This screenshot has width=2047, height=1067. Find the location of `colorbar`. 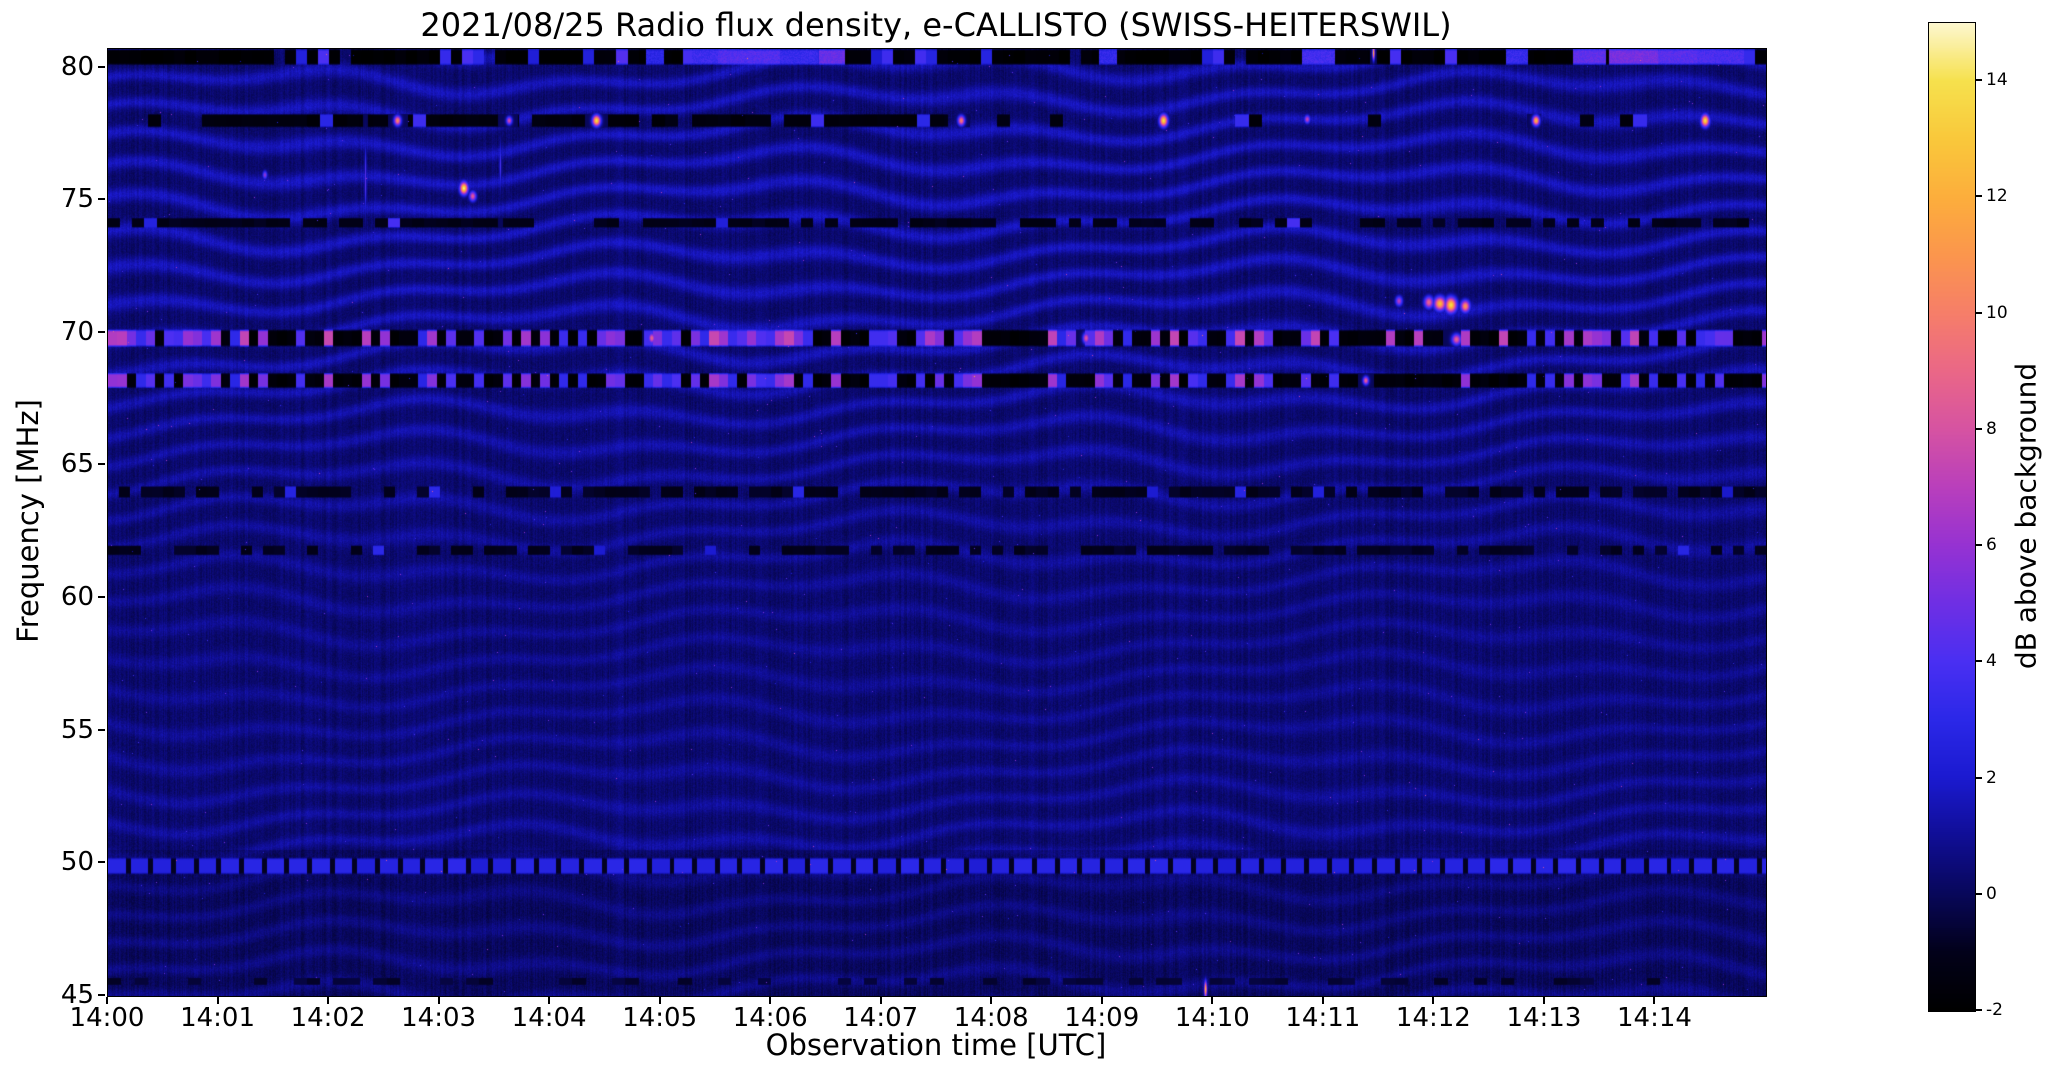

colorbar is located at coordinates (1952, 517).